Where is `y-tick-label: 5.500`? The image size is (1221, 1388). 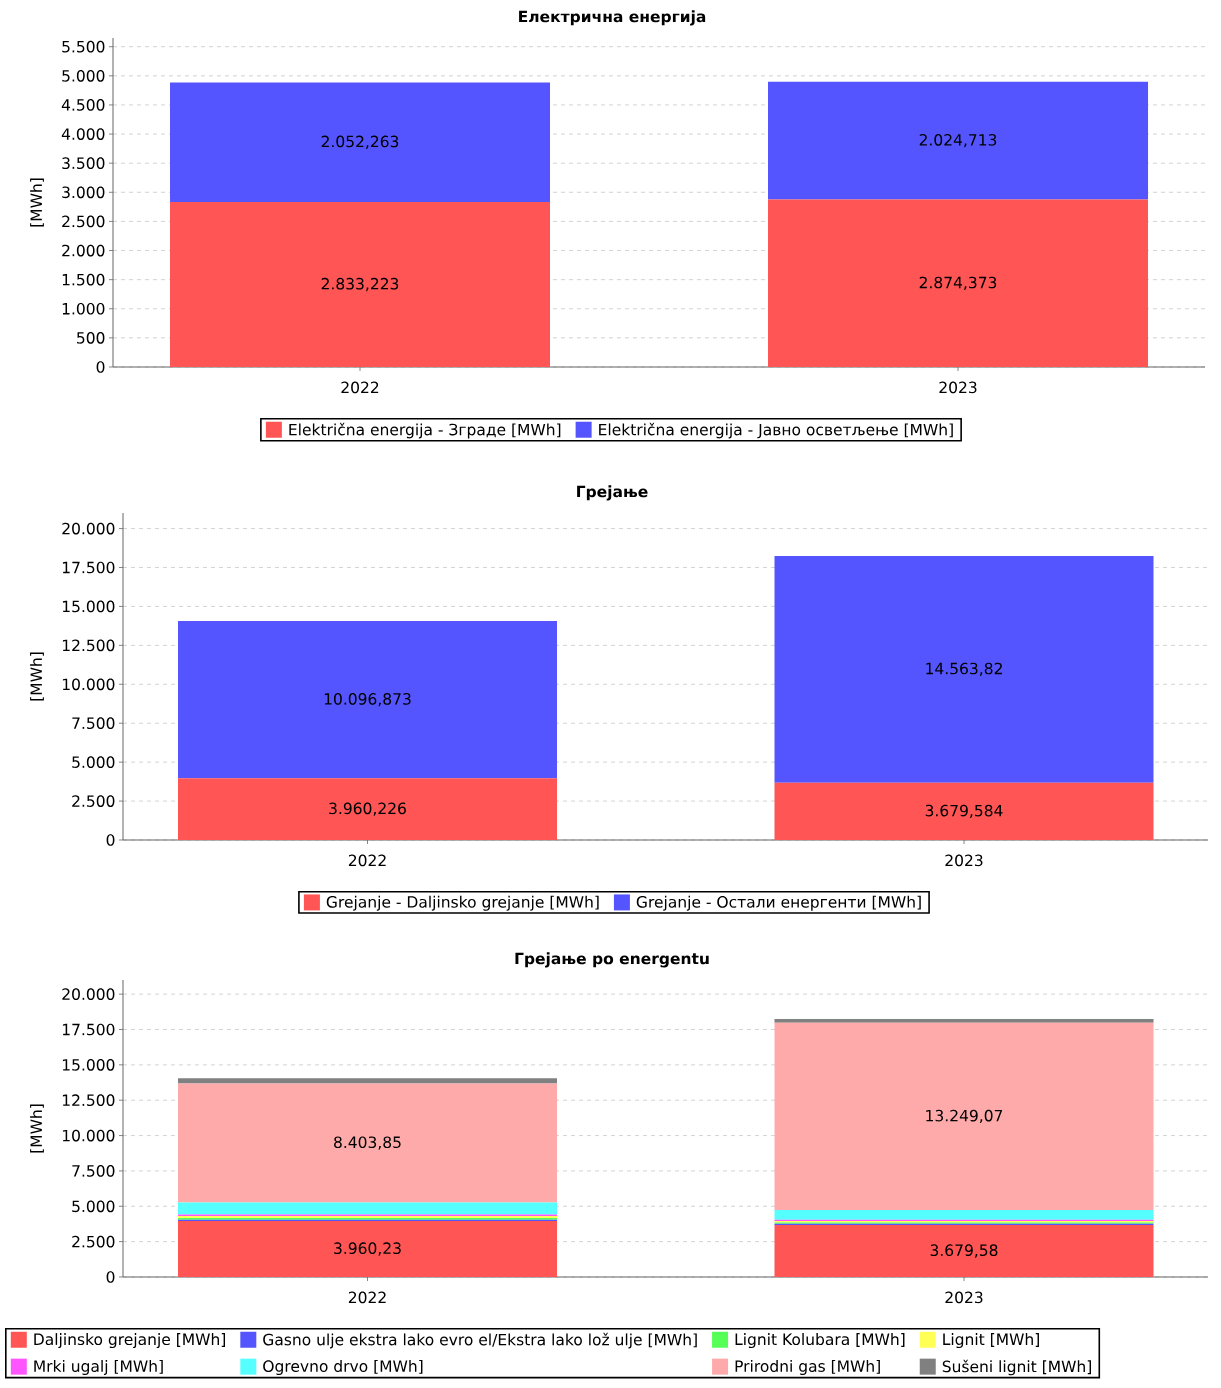
y-tick-label: 5.500 is located at coordinates (83, 46).